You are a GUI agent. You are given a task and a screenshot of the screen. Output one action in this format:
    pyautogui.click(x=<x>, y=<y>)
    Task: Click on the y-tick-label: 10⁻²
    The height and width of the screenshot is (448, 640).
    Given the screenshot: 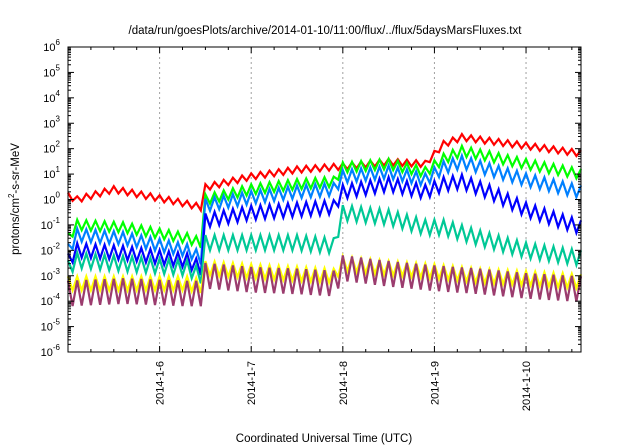 What is the action you would take?
    pyautogui.click(x=51, y=249)
    